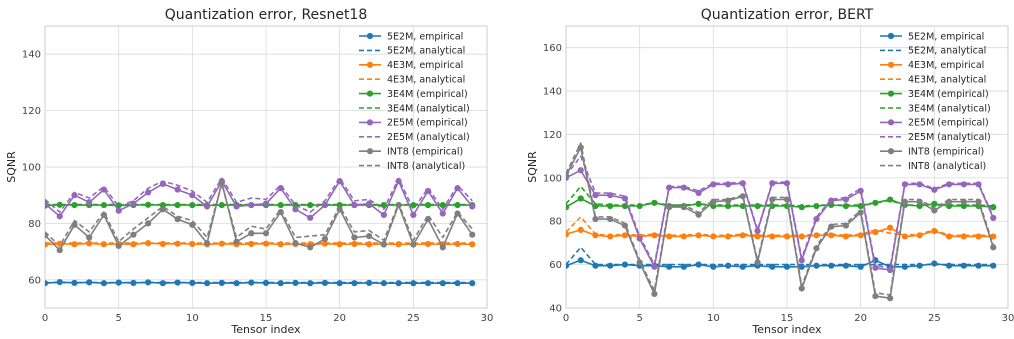 The width and height of the screenshot is (1014, 339). Describe the element at coordinates (552, 48) in the screenshot. I see `y-tick-label: 160` at that location.